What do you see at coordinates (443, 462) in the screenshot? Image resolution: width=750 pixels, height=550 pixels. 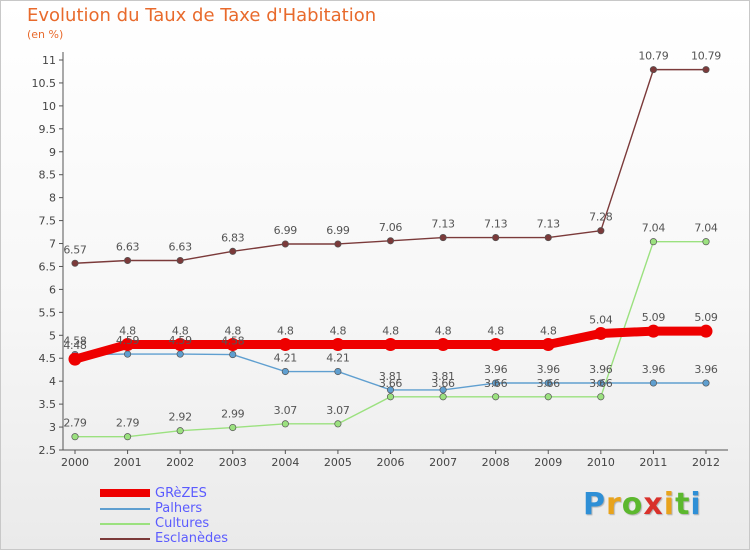 I see `x-tick-label: 2007` at bounding box center [443, 462].